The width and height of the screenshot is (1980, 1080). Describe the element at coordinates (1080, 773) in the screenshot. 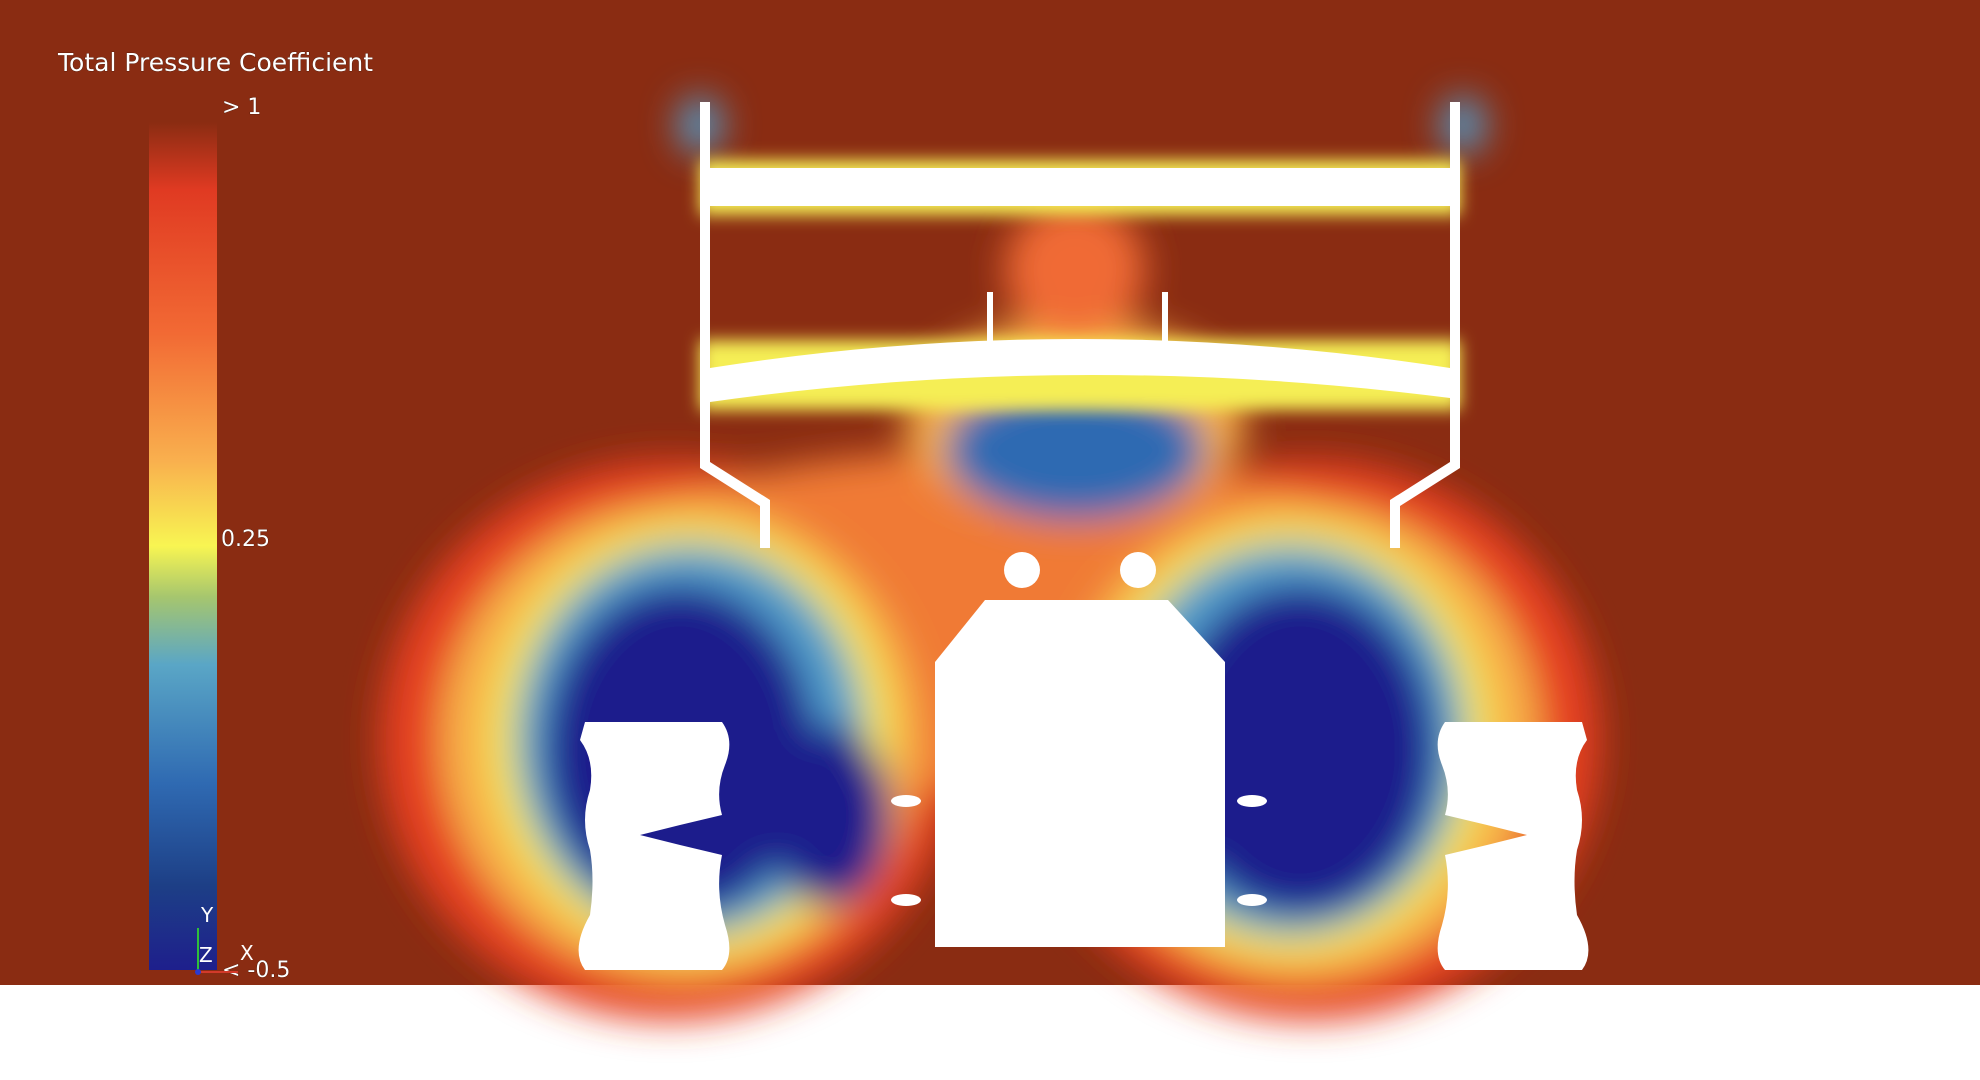

I see `chassis` at that location.